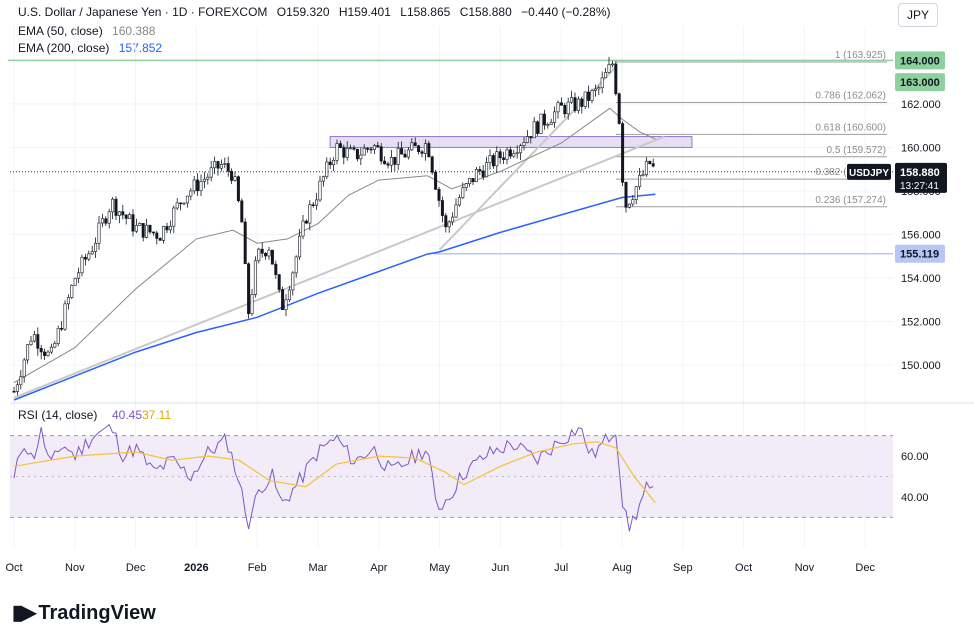  What do you see at coordinates (622, 568) in the screenshot?
I see `time-tick-10: Aug` at bounding box center [622, 568].